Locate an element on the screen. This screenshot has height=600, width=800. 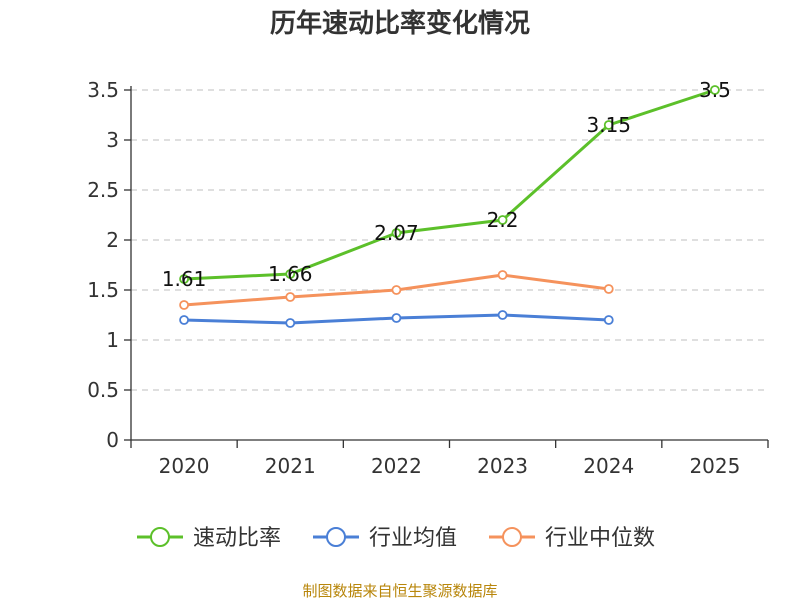
data-label: 3.15 is located at coordinates (608, 125).